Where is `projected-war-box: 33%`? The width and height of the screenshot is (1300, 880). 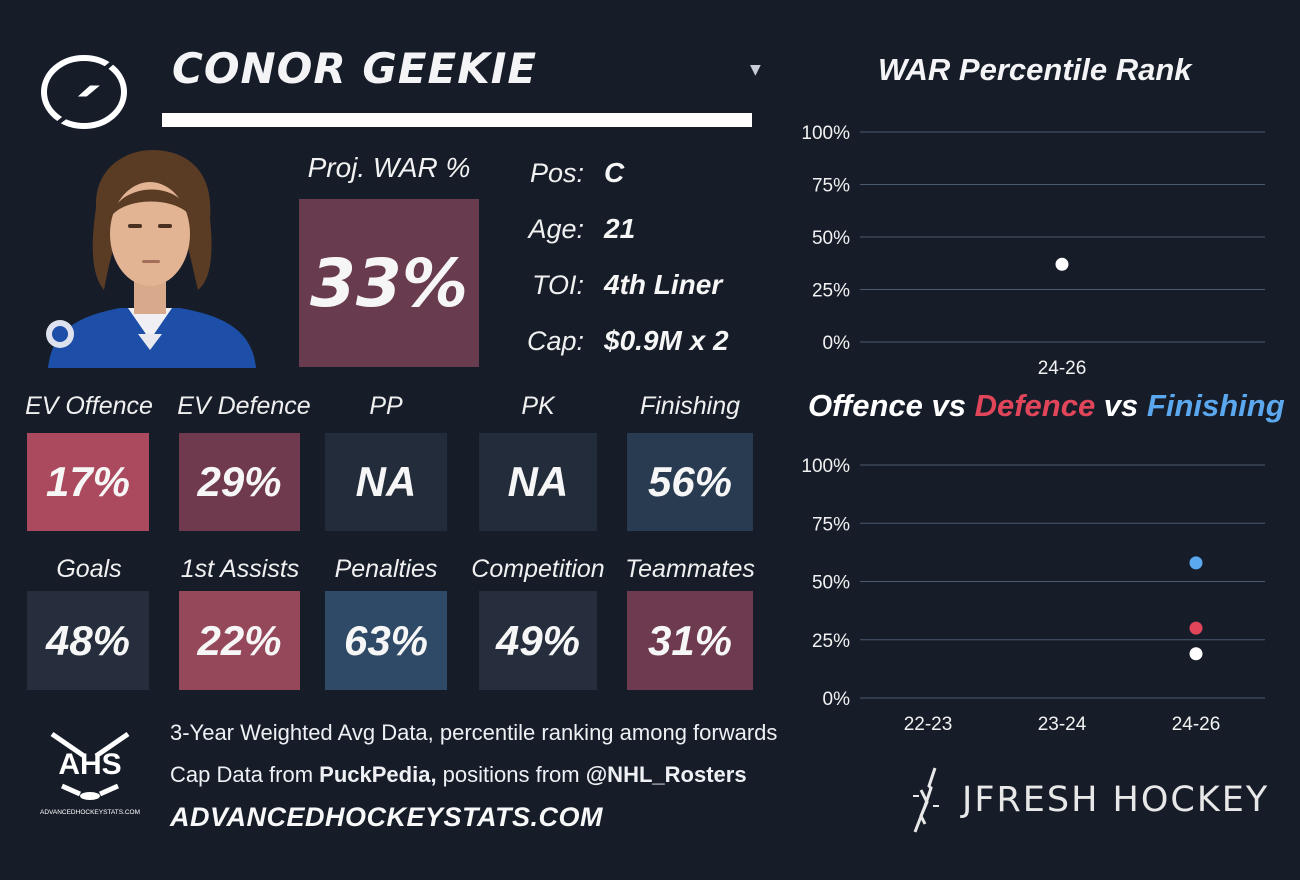 projected-war-box: 33% is located at coordinates (389, 283).